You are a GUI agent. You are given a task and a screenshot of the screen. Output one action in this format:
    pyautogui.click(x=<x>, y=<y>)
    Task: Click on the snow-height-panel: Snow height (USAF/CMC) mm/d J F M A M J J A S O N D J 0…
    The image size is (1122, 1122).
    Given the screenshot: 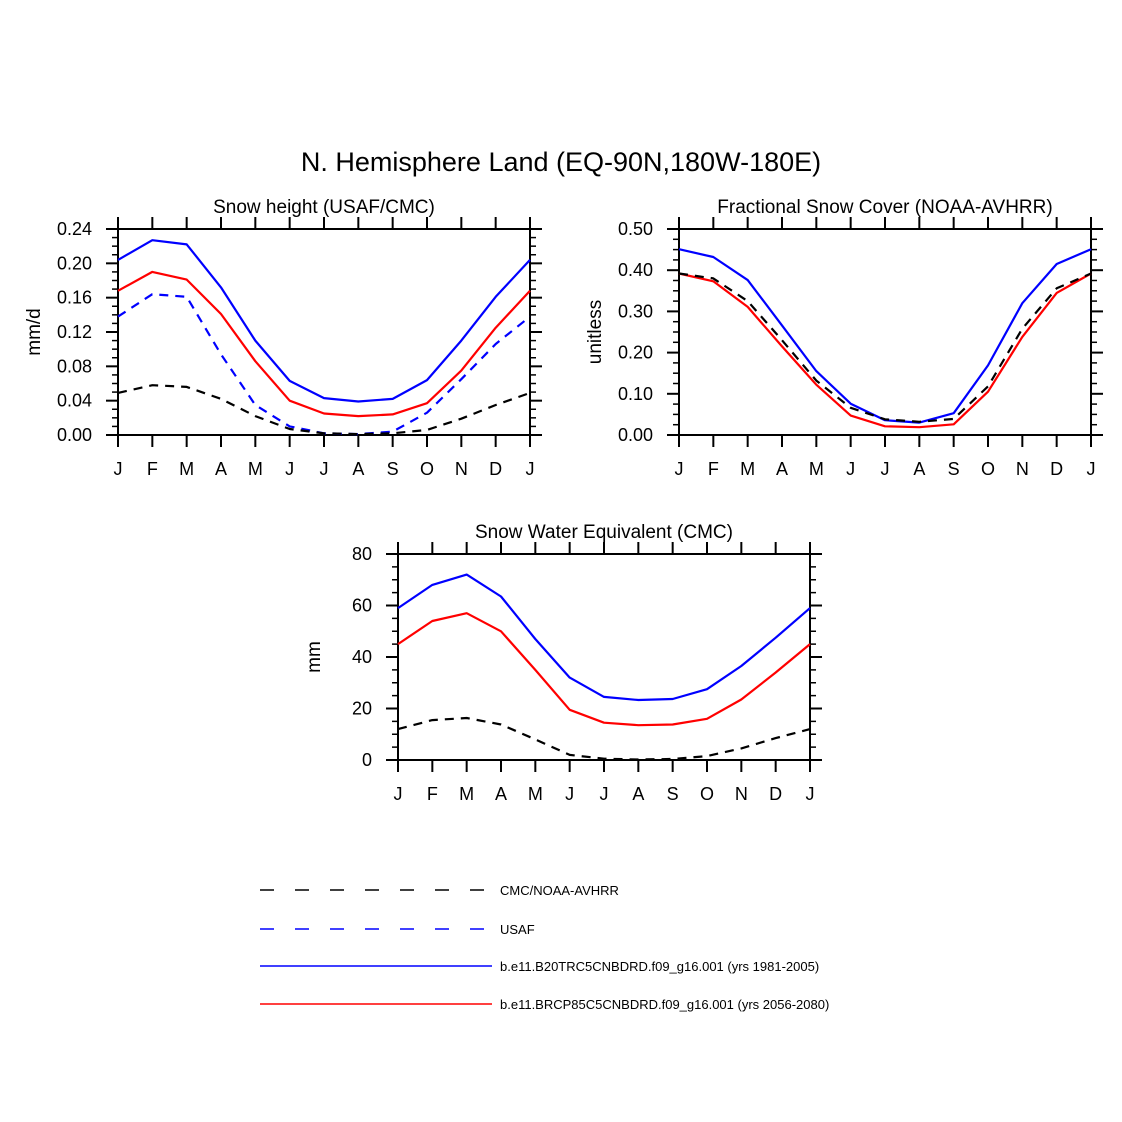 What is the action you would take?
    pyautogui.click(x=283, y=338)
    